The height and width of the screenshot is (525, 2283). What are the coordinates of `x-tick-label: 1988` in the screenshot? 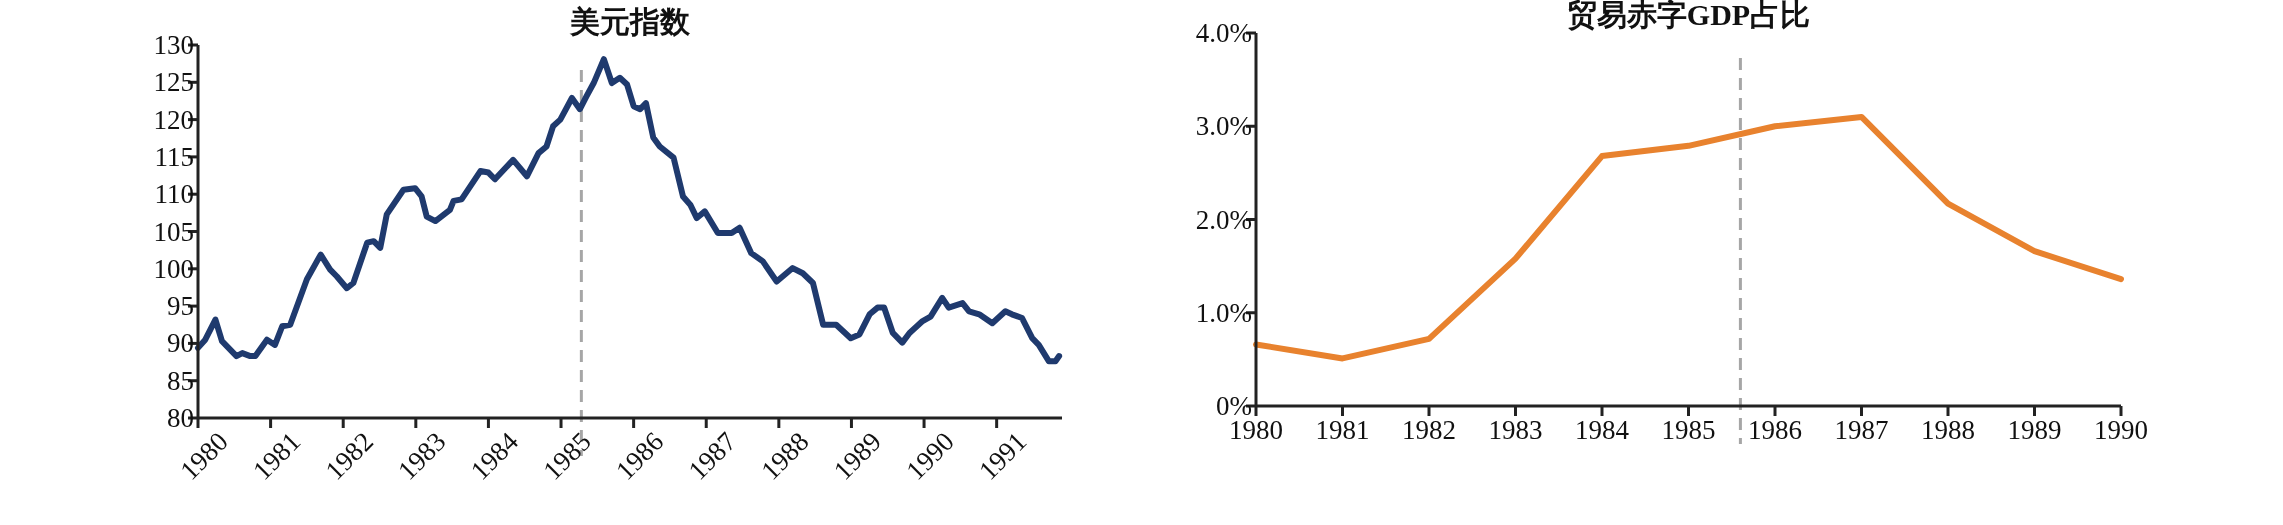 It's located at (1948, 430).